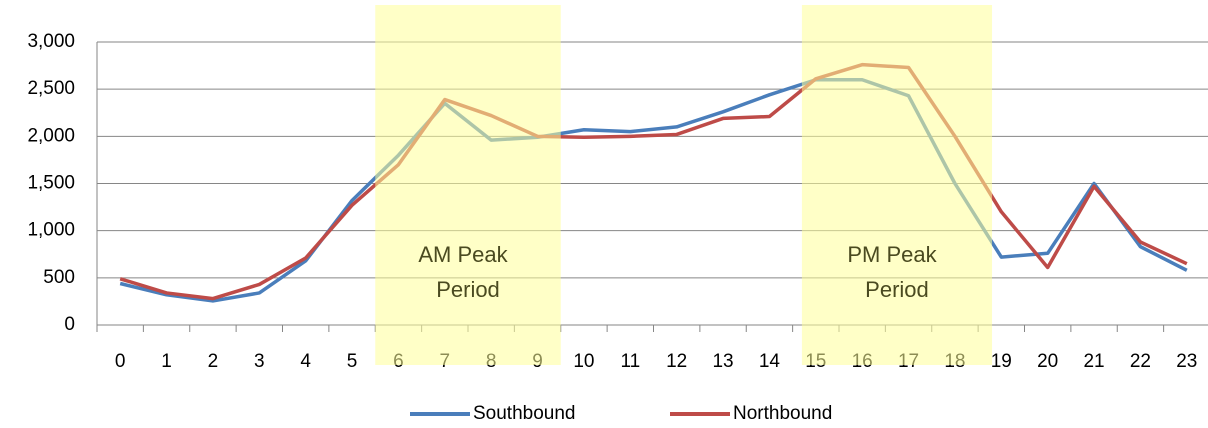  I want to click on y-tick-label: 0, so click(69, 324).